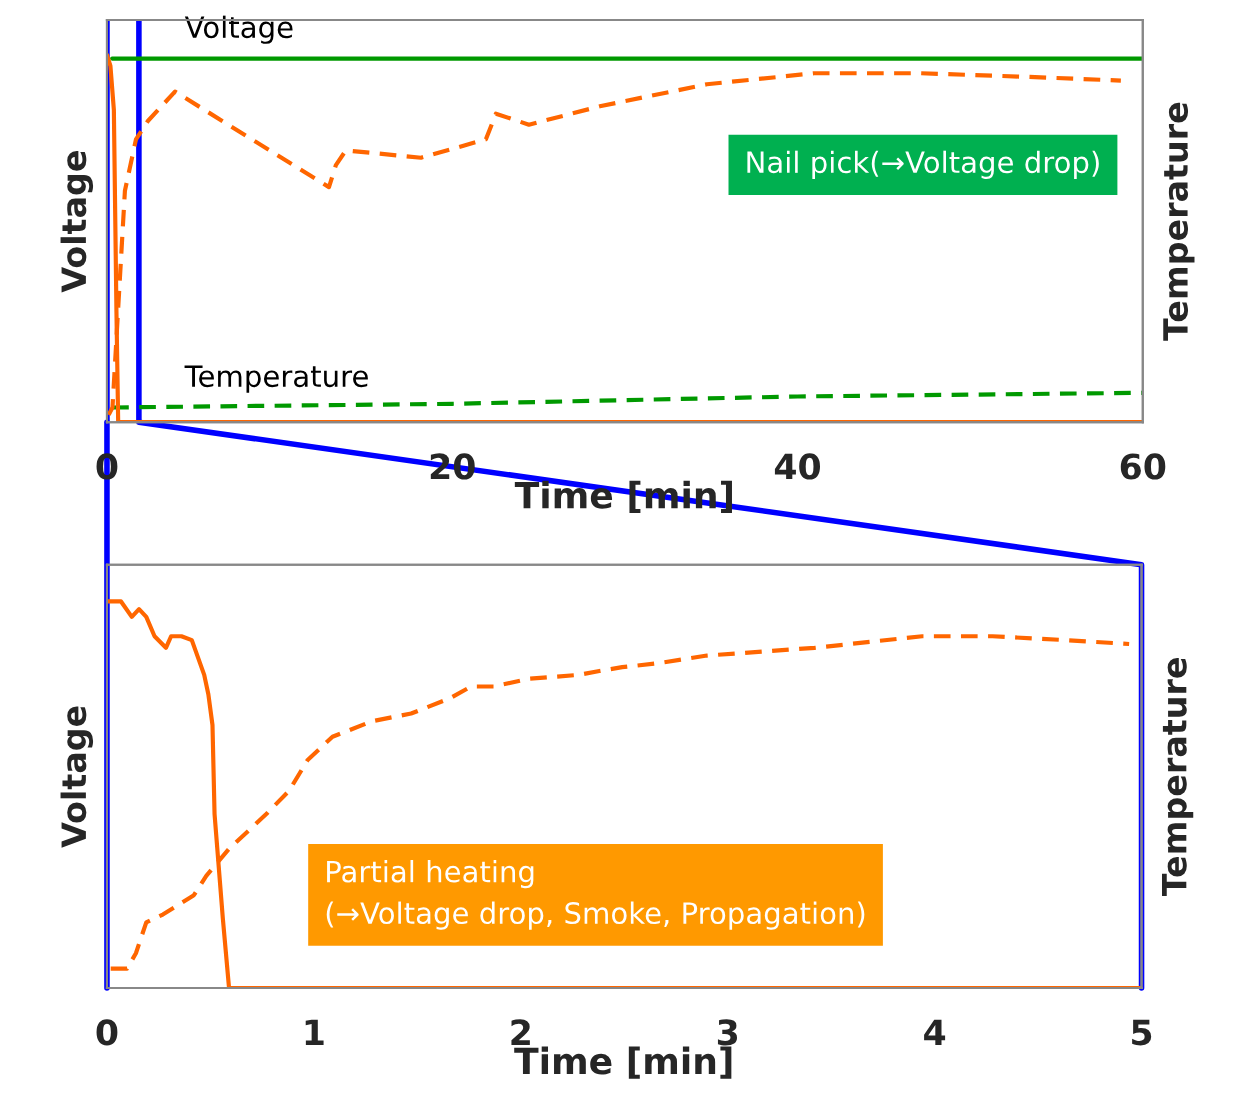  I want to click on annotation: Partial heating (→Voltage drop, Smoke, Propagation), so click(595, 895).